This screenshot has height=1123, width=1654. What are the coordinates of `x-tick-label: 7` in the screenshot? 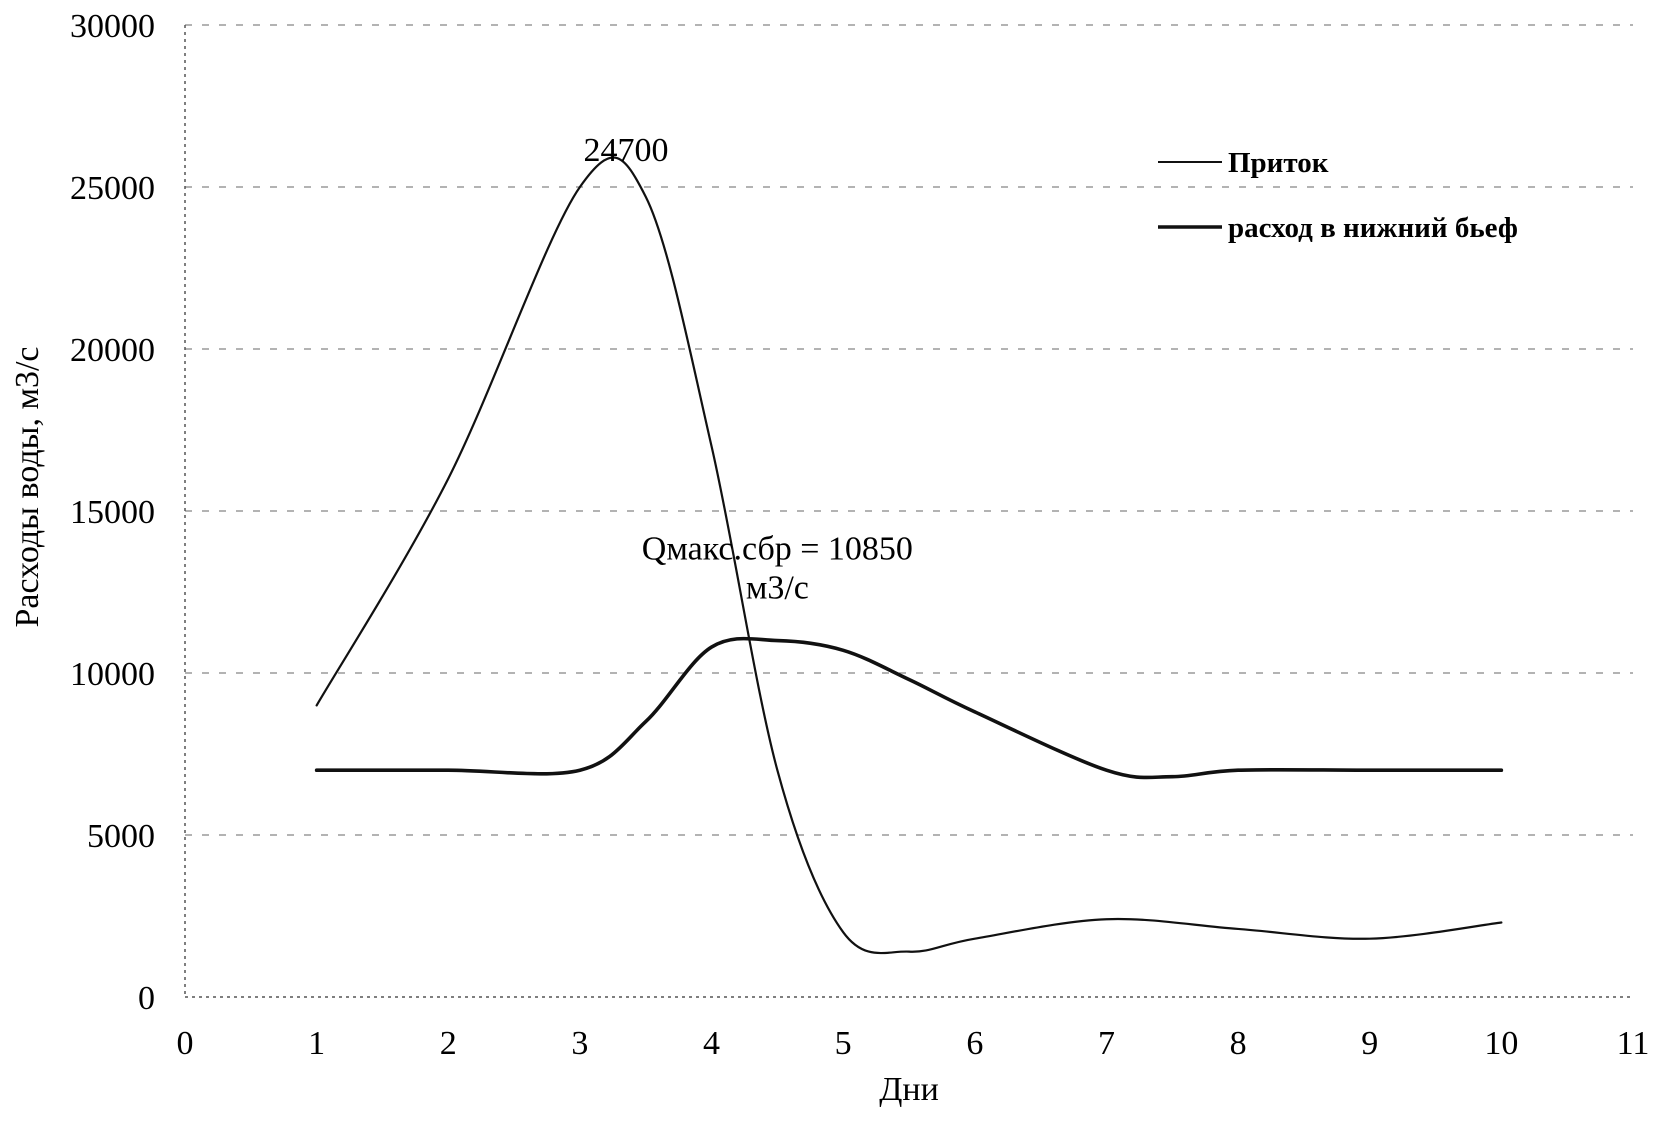 It's located at (1106, 1043).